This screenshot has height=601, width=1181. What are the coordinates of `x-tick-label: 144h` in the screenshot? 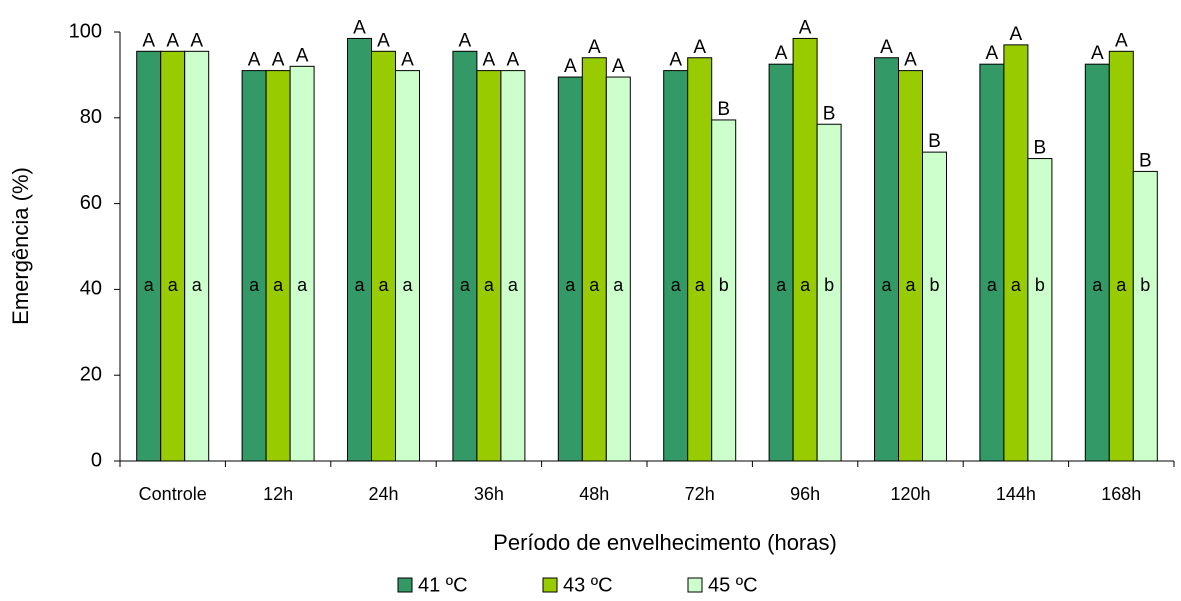 It's located at (1016, 494).